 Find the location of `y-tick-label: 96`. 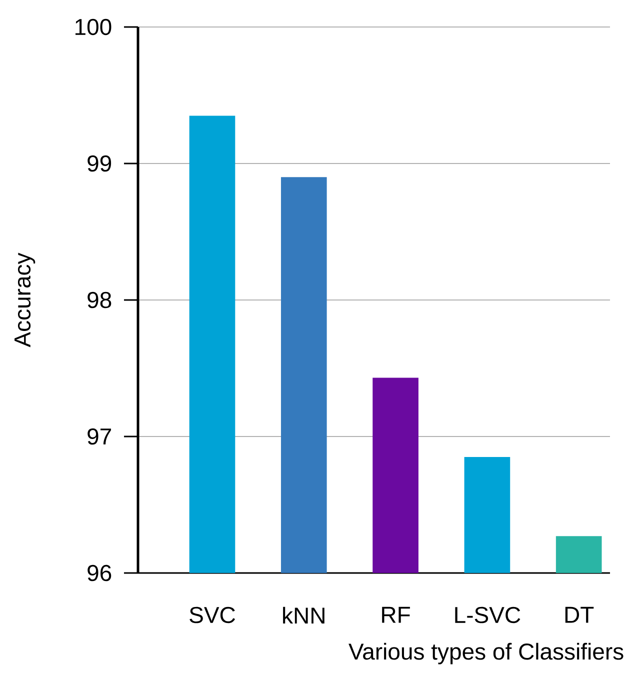

y-tick-label: 96 is located at coordinates (100, 573).